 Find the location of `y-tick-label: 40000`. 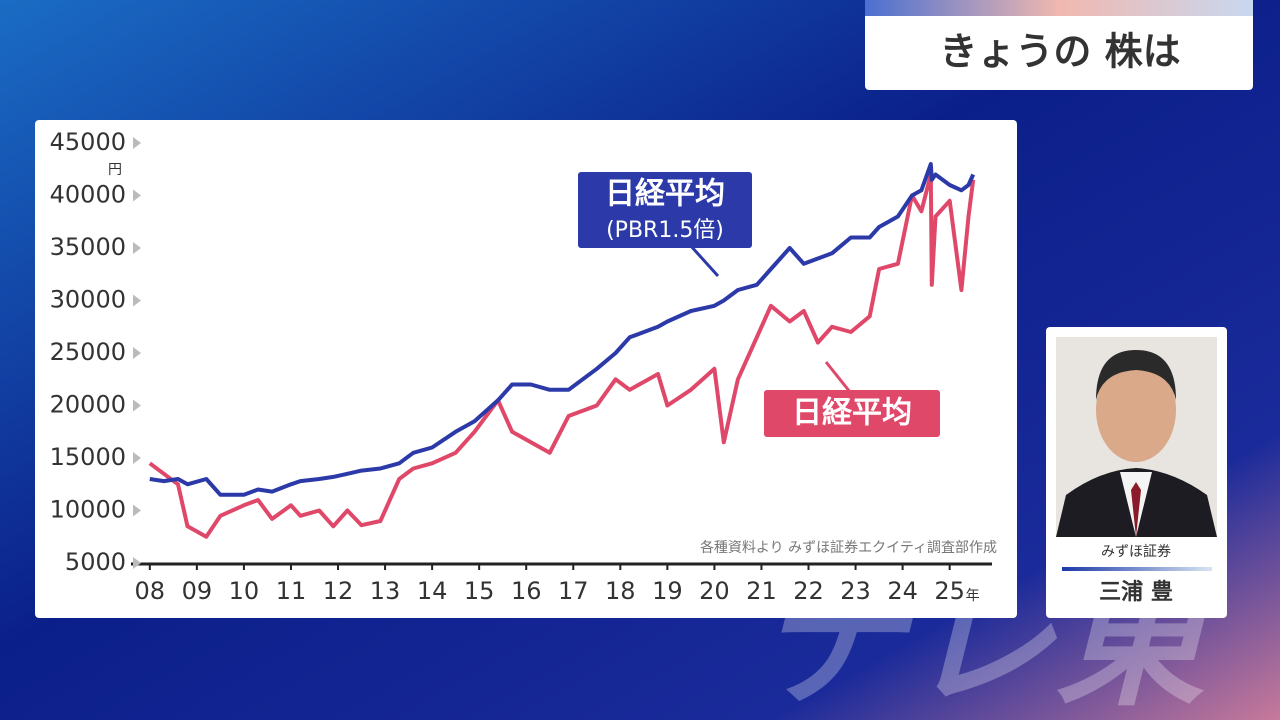

y-tick-label: 40000 is located at coordinates (88, 195).